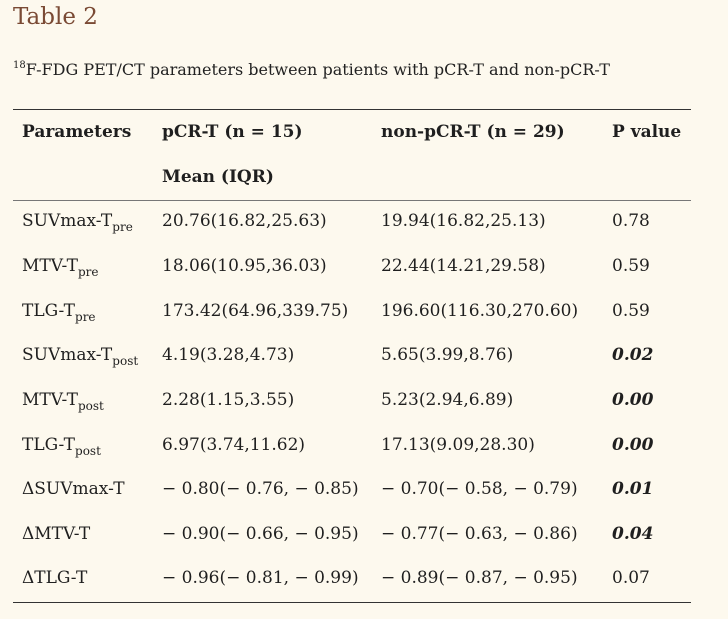  What do you see at coordinates (631, 221) in the screenshot?
I see `cell-p-value: 0.78` at bounding box center [631, 221].